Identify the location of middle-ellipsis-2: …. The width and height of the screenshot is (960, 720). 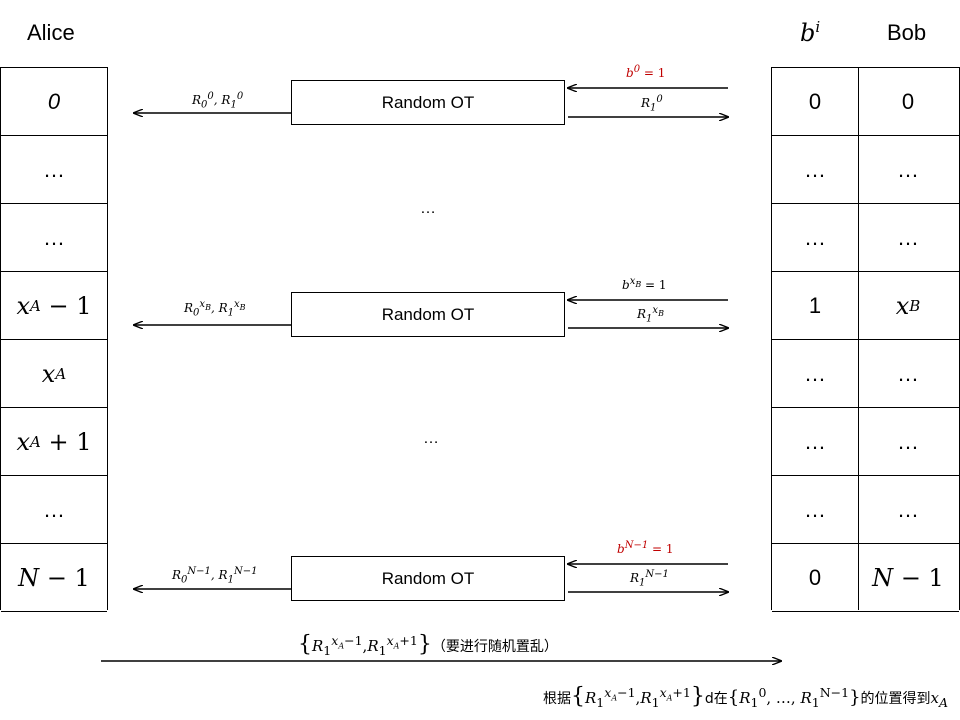
(431, 438).